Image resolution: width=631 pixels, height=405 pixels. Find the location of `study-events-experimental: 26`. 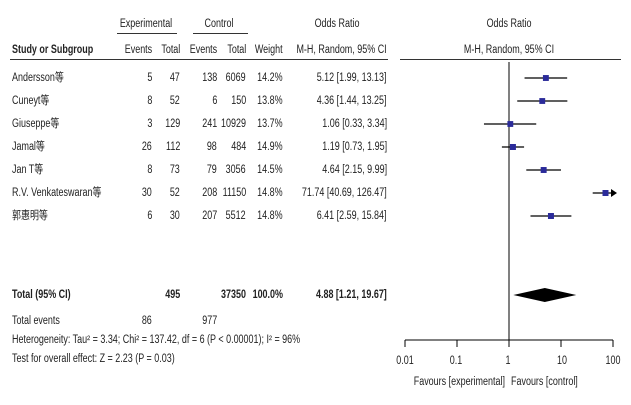

study-events-experimental: 26 is located at coordinates (147, 147).